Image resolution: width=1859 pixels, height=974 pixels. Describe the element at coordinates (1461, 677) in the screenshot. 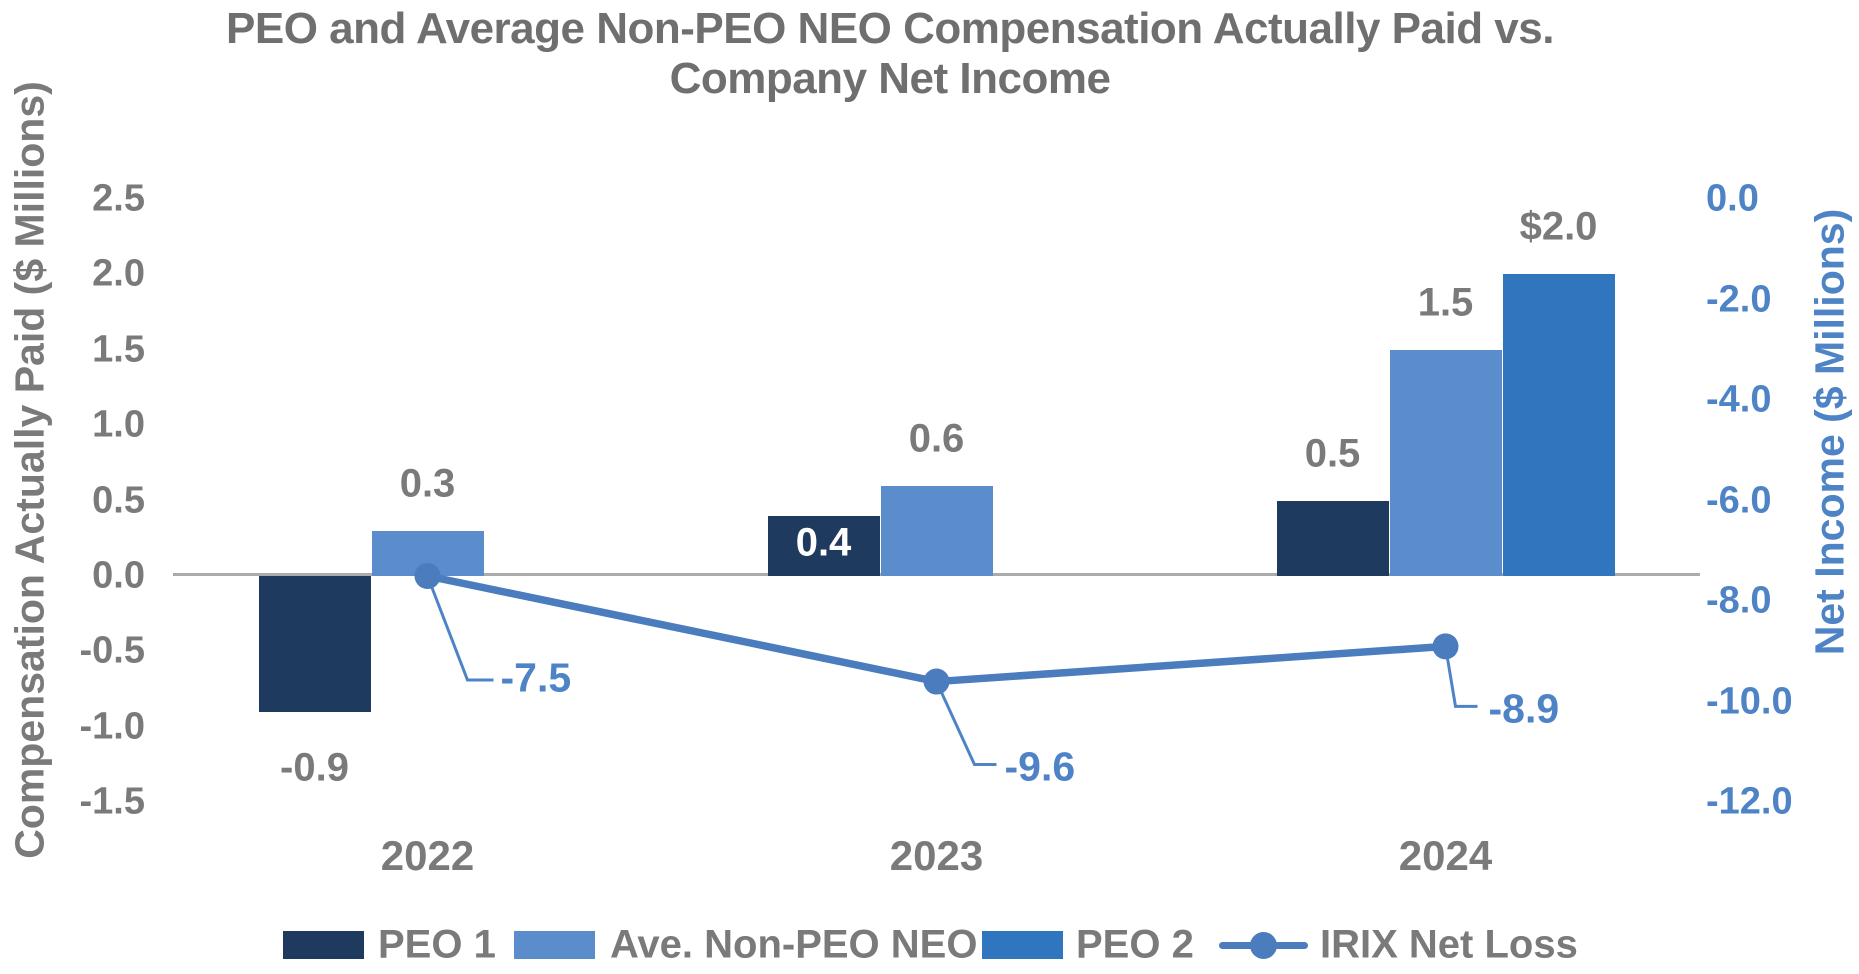

I see `leader-line-2024` at that location.